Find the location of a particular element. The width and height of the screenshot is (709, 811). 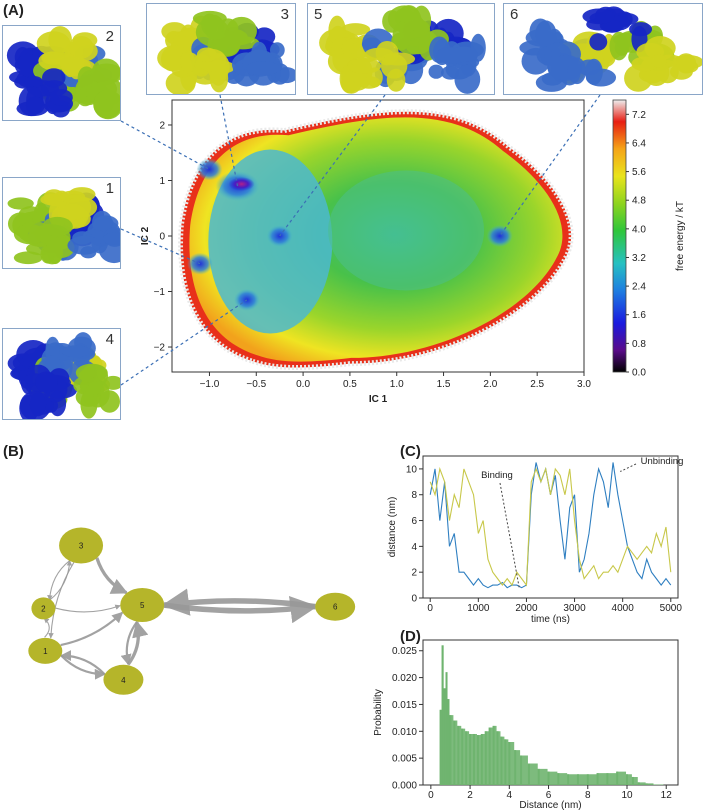

x-tick-label: 3.0 is located at coordinates (584, 384).